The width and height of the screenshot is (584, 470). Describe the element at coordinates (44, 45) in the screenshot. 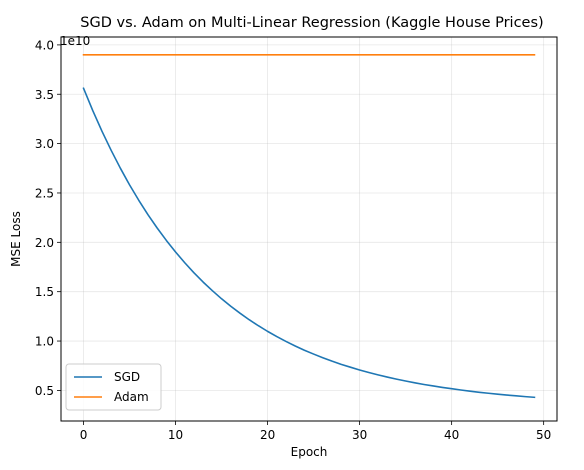

I see `y-tick-label: 4.0` at that location.